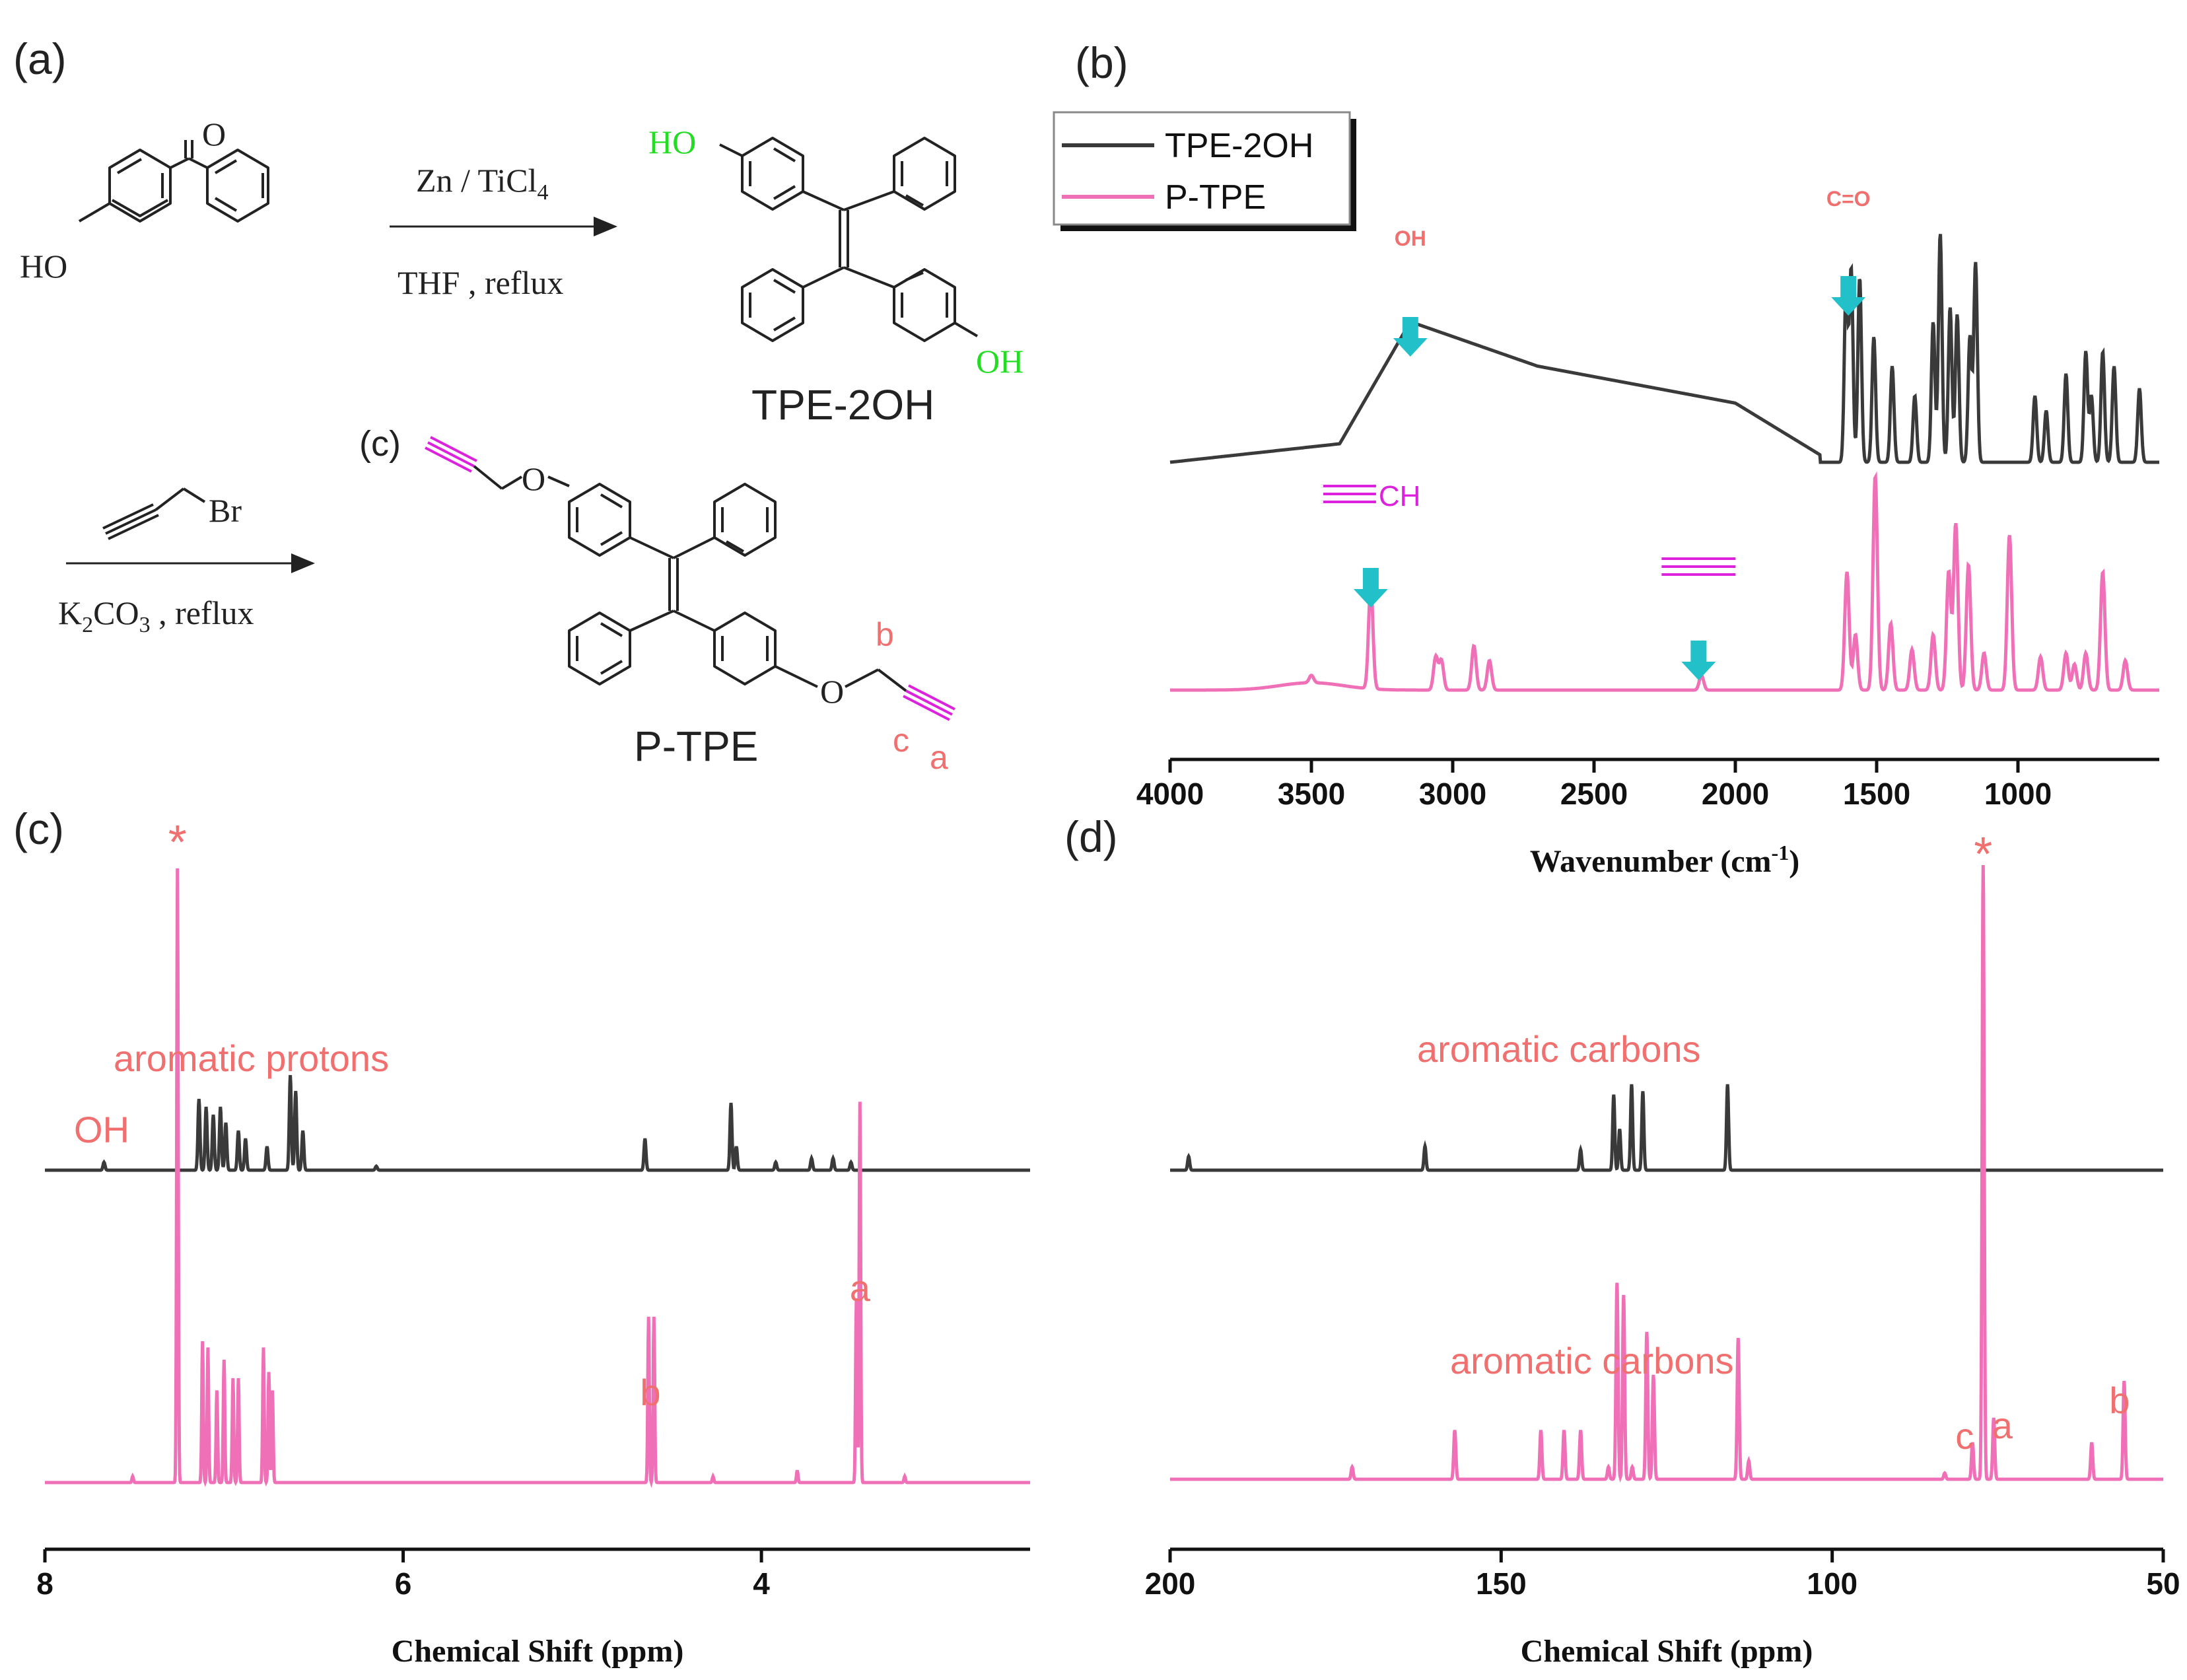 This screenshot has height=1680, width=2187. What do you see at coordinates (1239, 146) in the screenshot?
I see `legend-label-tpe-2oh: TPE-2OH` at bounding box center [1239, 146].